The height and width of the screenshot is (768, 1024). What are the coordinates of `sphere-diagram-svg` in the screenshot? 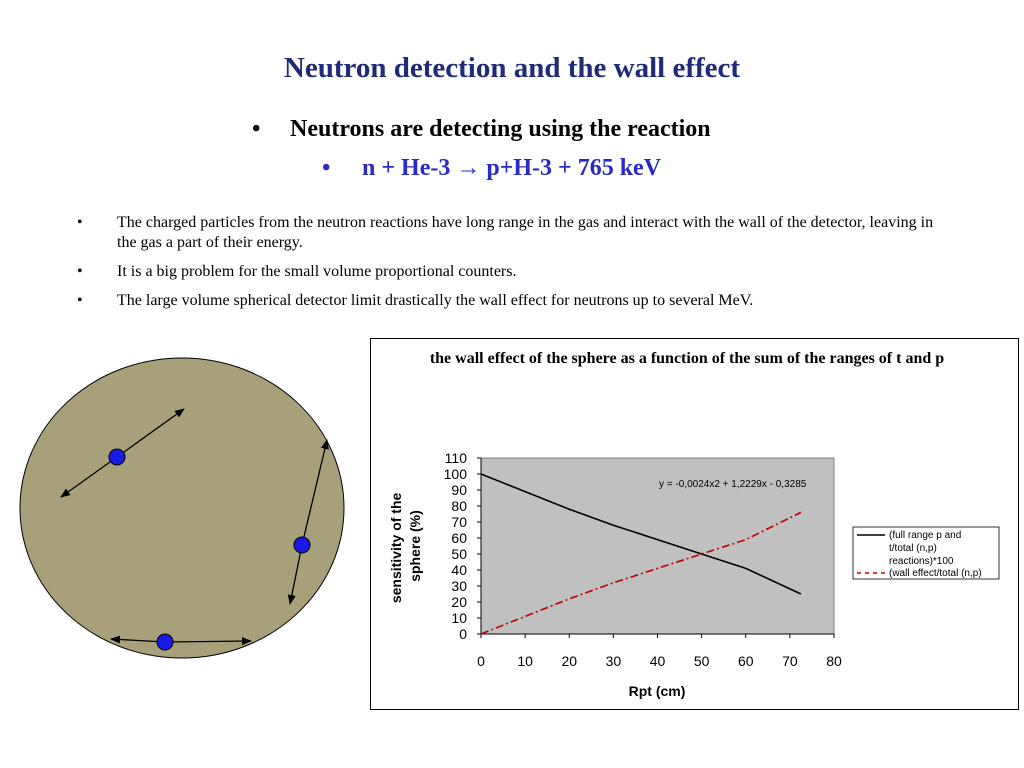 It's located at (182, 508).